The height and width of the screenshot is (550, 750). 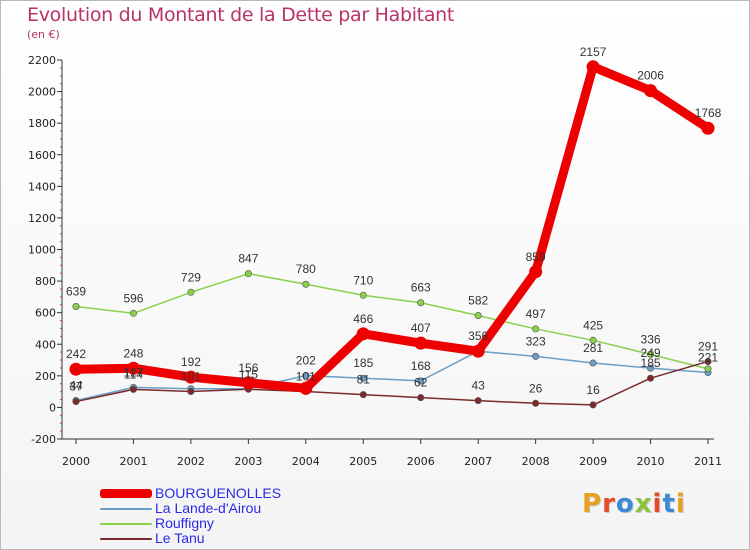 I want to click on legend-item: BOURGUENOLLES, so click(x=230, y=493).